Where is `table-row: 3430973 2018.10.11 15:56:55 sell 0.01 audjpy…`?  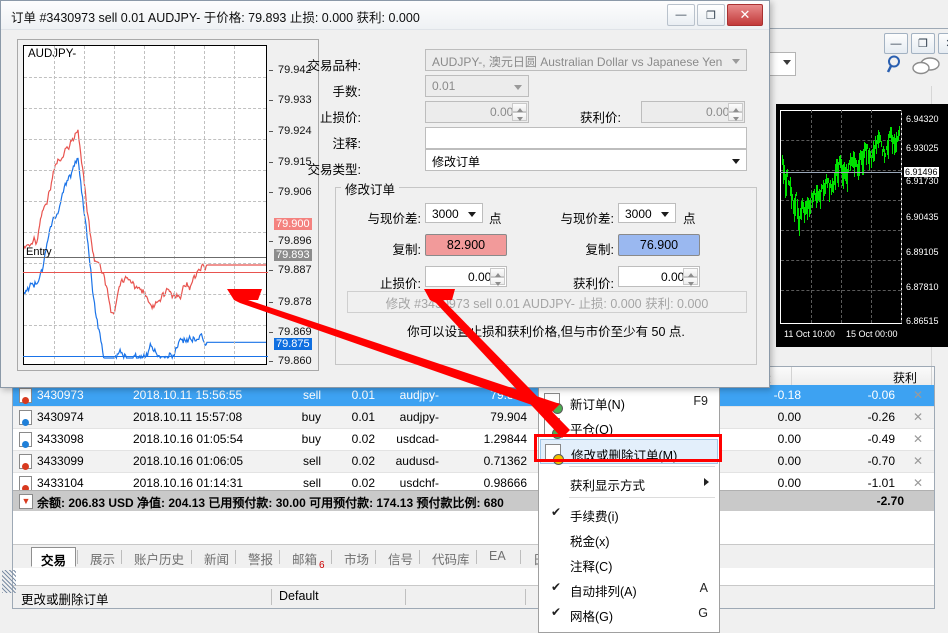 table-row: 3430973 2018.10.11 15:56:55 sell 0.01 audjpy… is located at coordinates (473, 396).